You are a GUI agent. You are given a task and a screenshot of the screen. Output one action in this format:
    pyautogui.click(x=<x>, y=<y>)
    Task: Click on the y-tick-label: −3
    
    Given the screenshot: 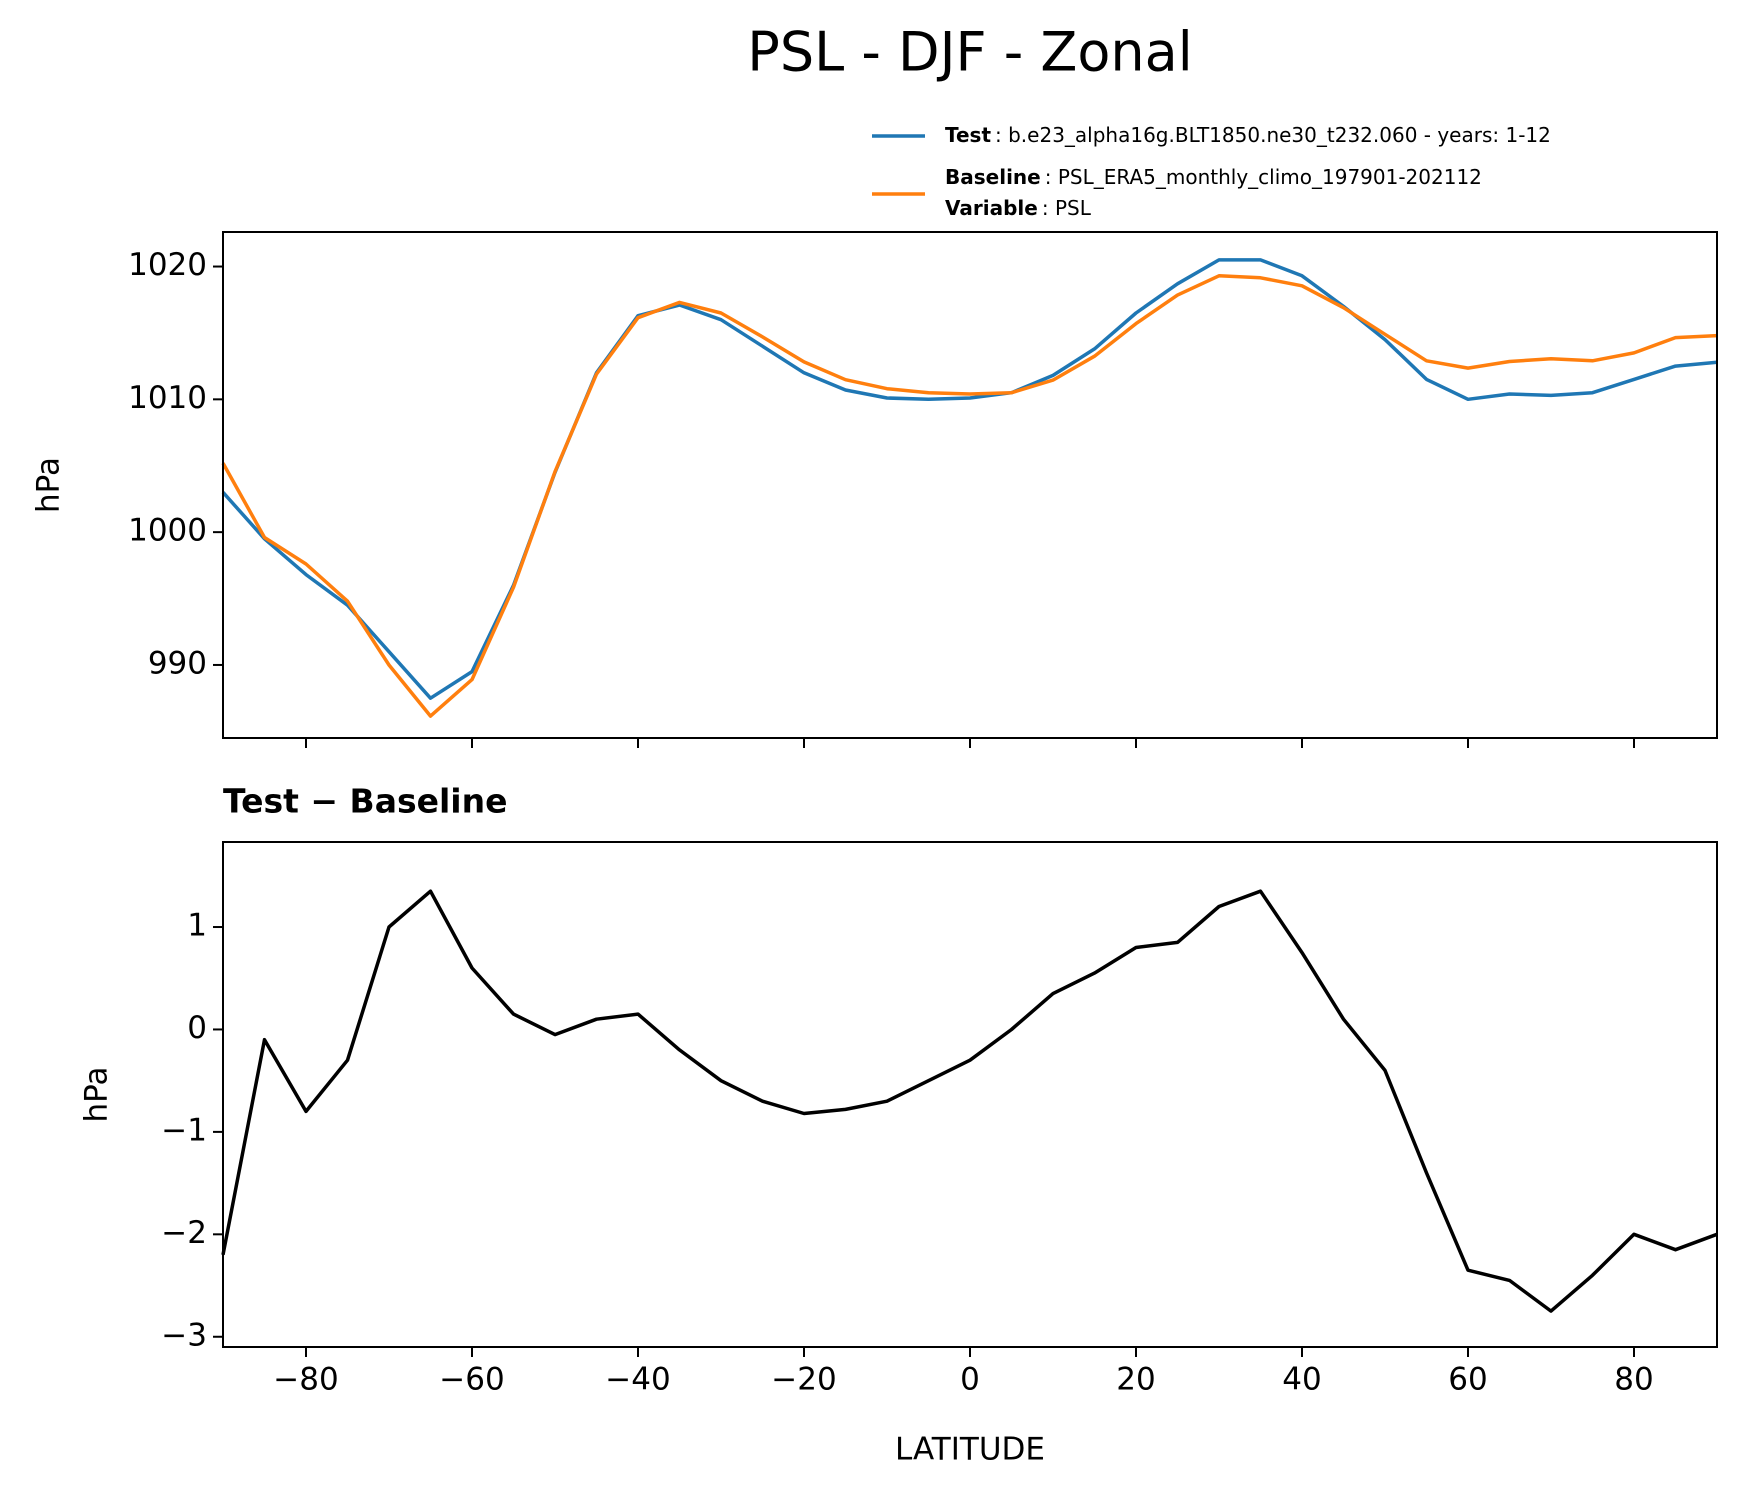 What is the action you would take?
    pyautogui.click(x=184, y=1335)
    